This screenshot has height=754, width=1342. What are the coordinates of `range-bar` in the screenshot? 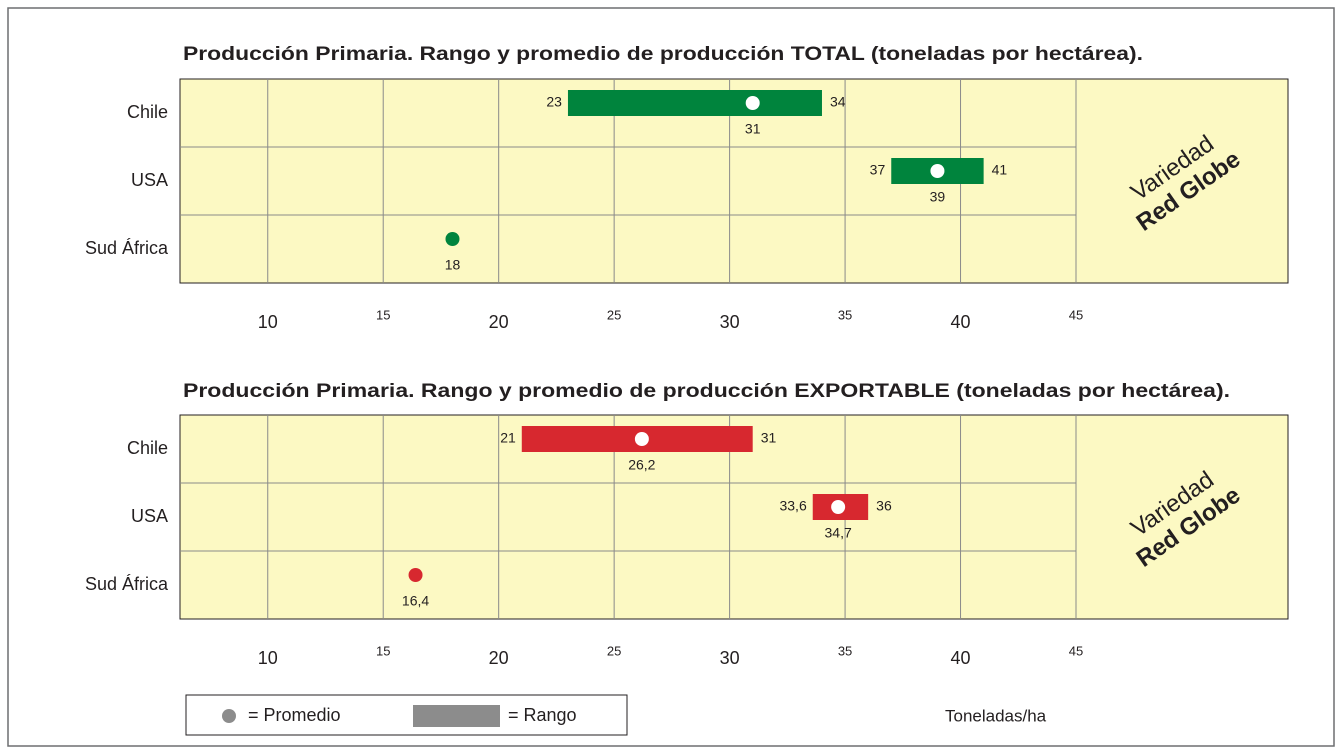 It's located at (694, 103).